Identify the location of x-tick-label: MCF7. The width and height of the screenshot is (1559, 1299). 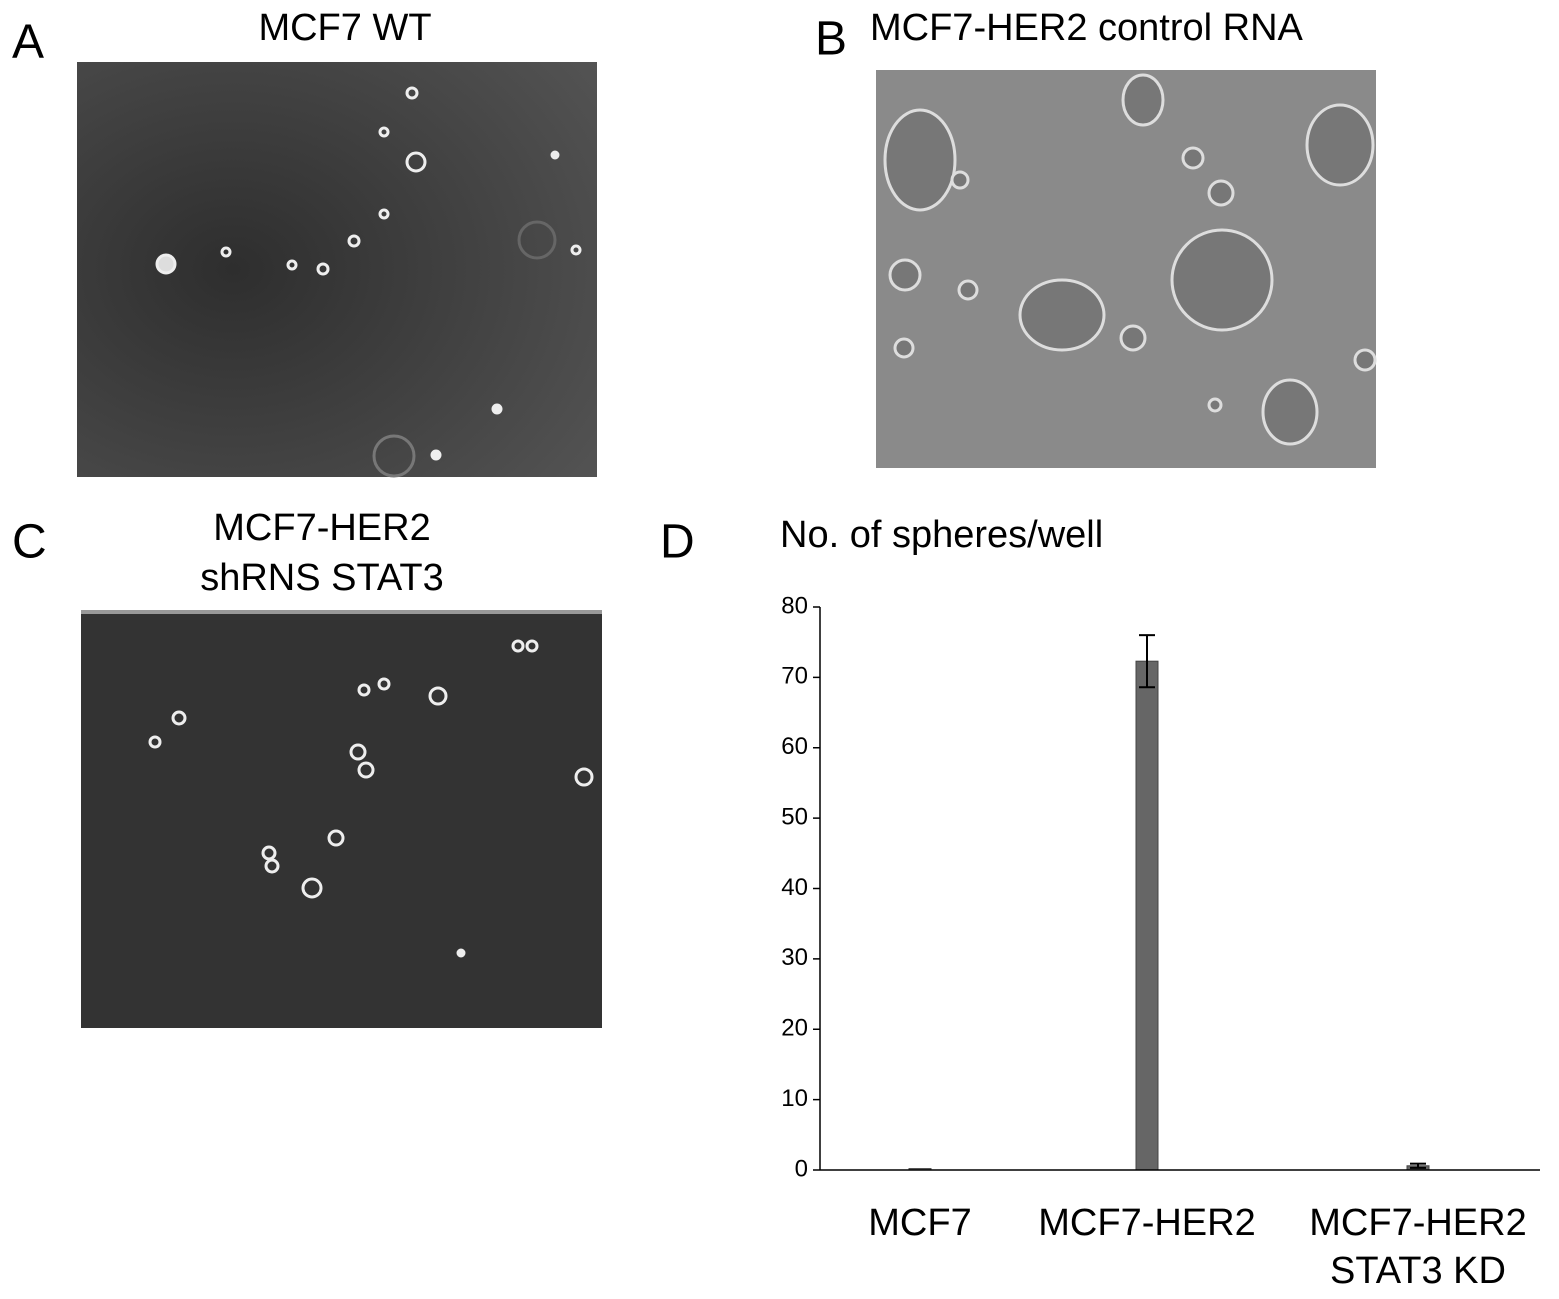
(919, 1223).